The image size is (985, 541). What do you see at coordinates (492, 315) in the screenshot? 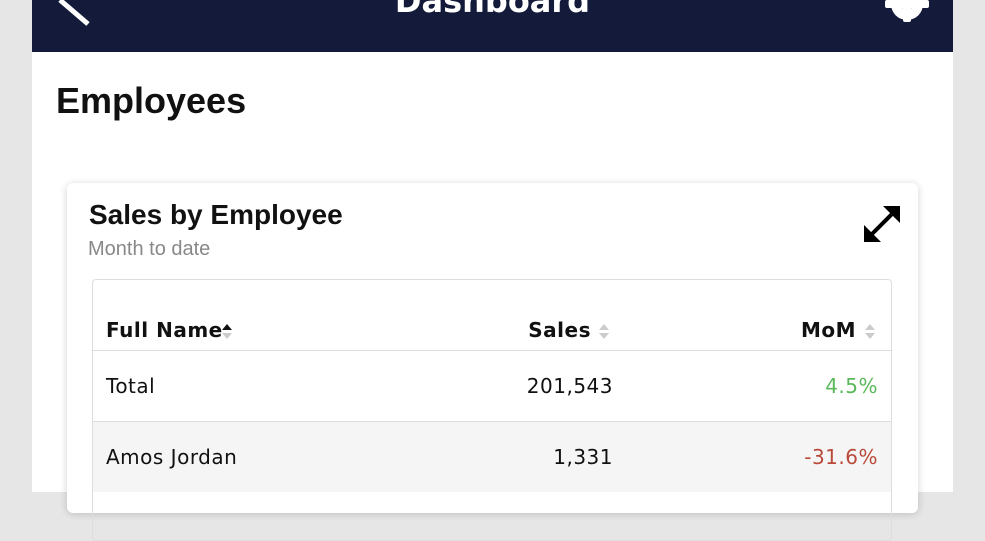
I see `table-header: Full Name Sales MoM` at bounding box center [492, 315].